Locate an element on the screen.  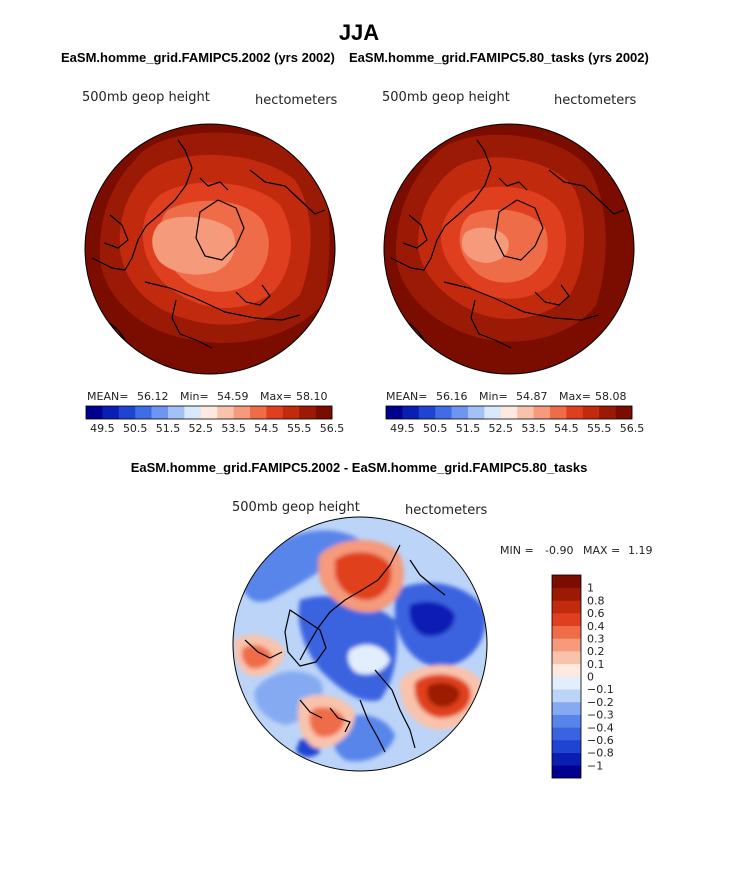
colorbar-tick-label: 0.2 is located at coordinates (596, 651).